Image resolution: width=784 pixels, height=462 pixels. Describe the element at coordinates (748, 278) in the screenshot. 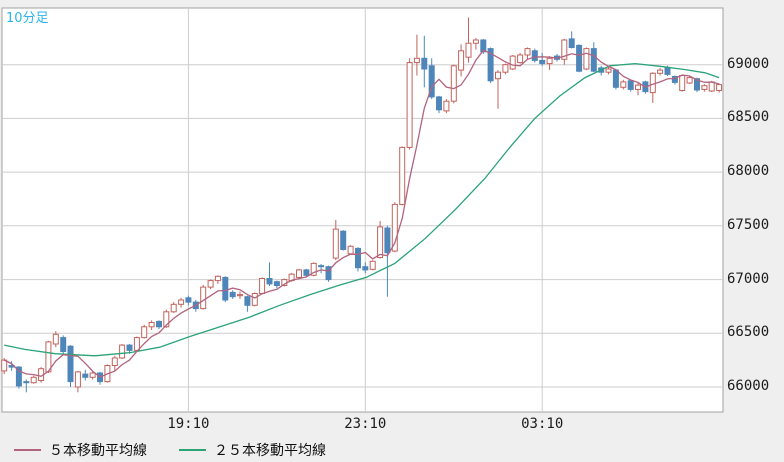

I see `y-axis-label: 67000` at that location.